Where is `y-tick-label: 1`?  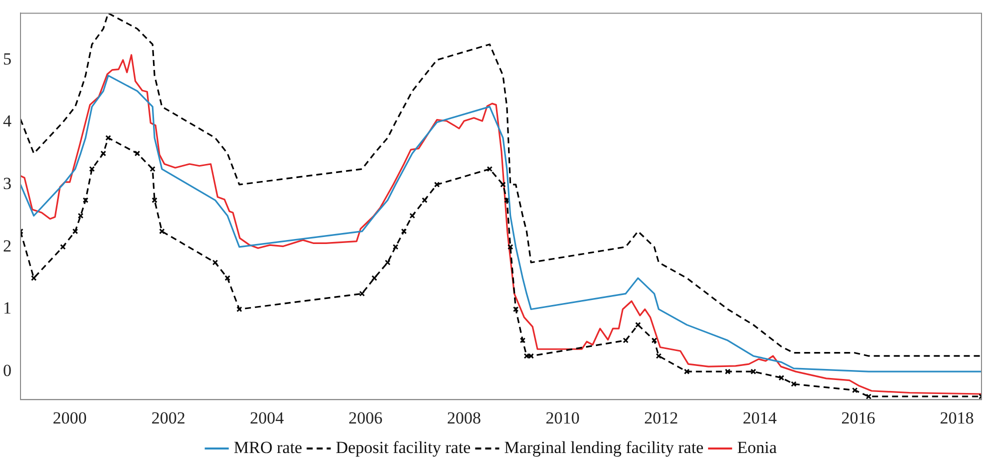
y-tick-label: 1 is located at coordinates (7, 308).